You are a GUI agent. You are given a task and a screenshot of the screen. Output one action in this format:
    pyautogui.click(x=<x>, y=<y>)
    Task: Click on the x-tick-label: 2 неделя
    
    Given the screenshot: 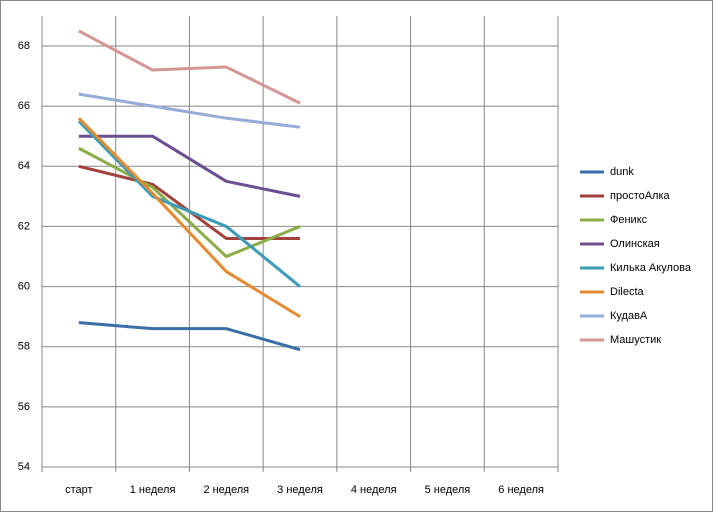 What is the action you would take?
    pyautogui.click(x=226, y=490)
    